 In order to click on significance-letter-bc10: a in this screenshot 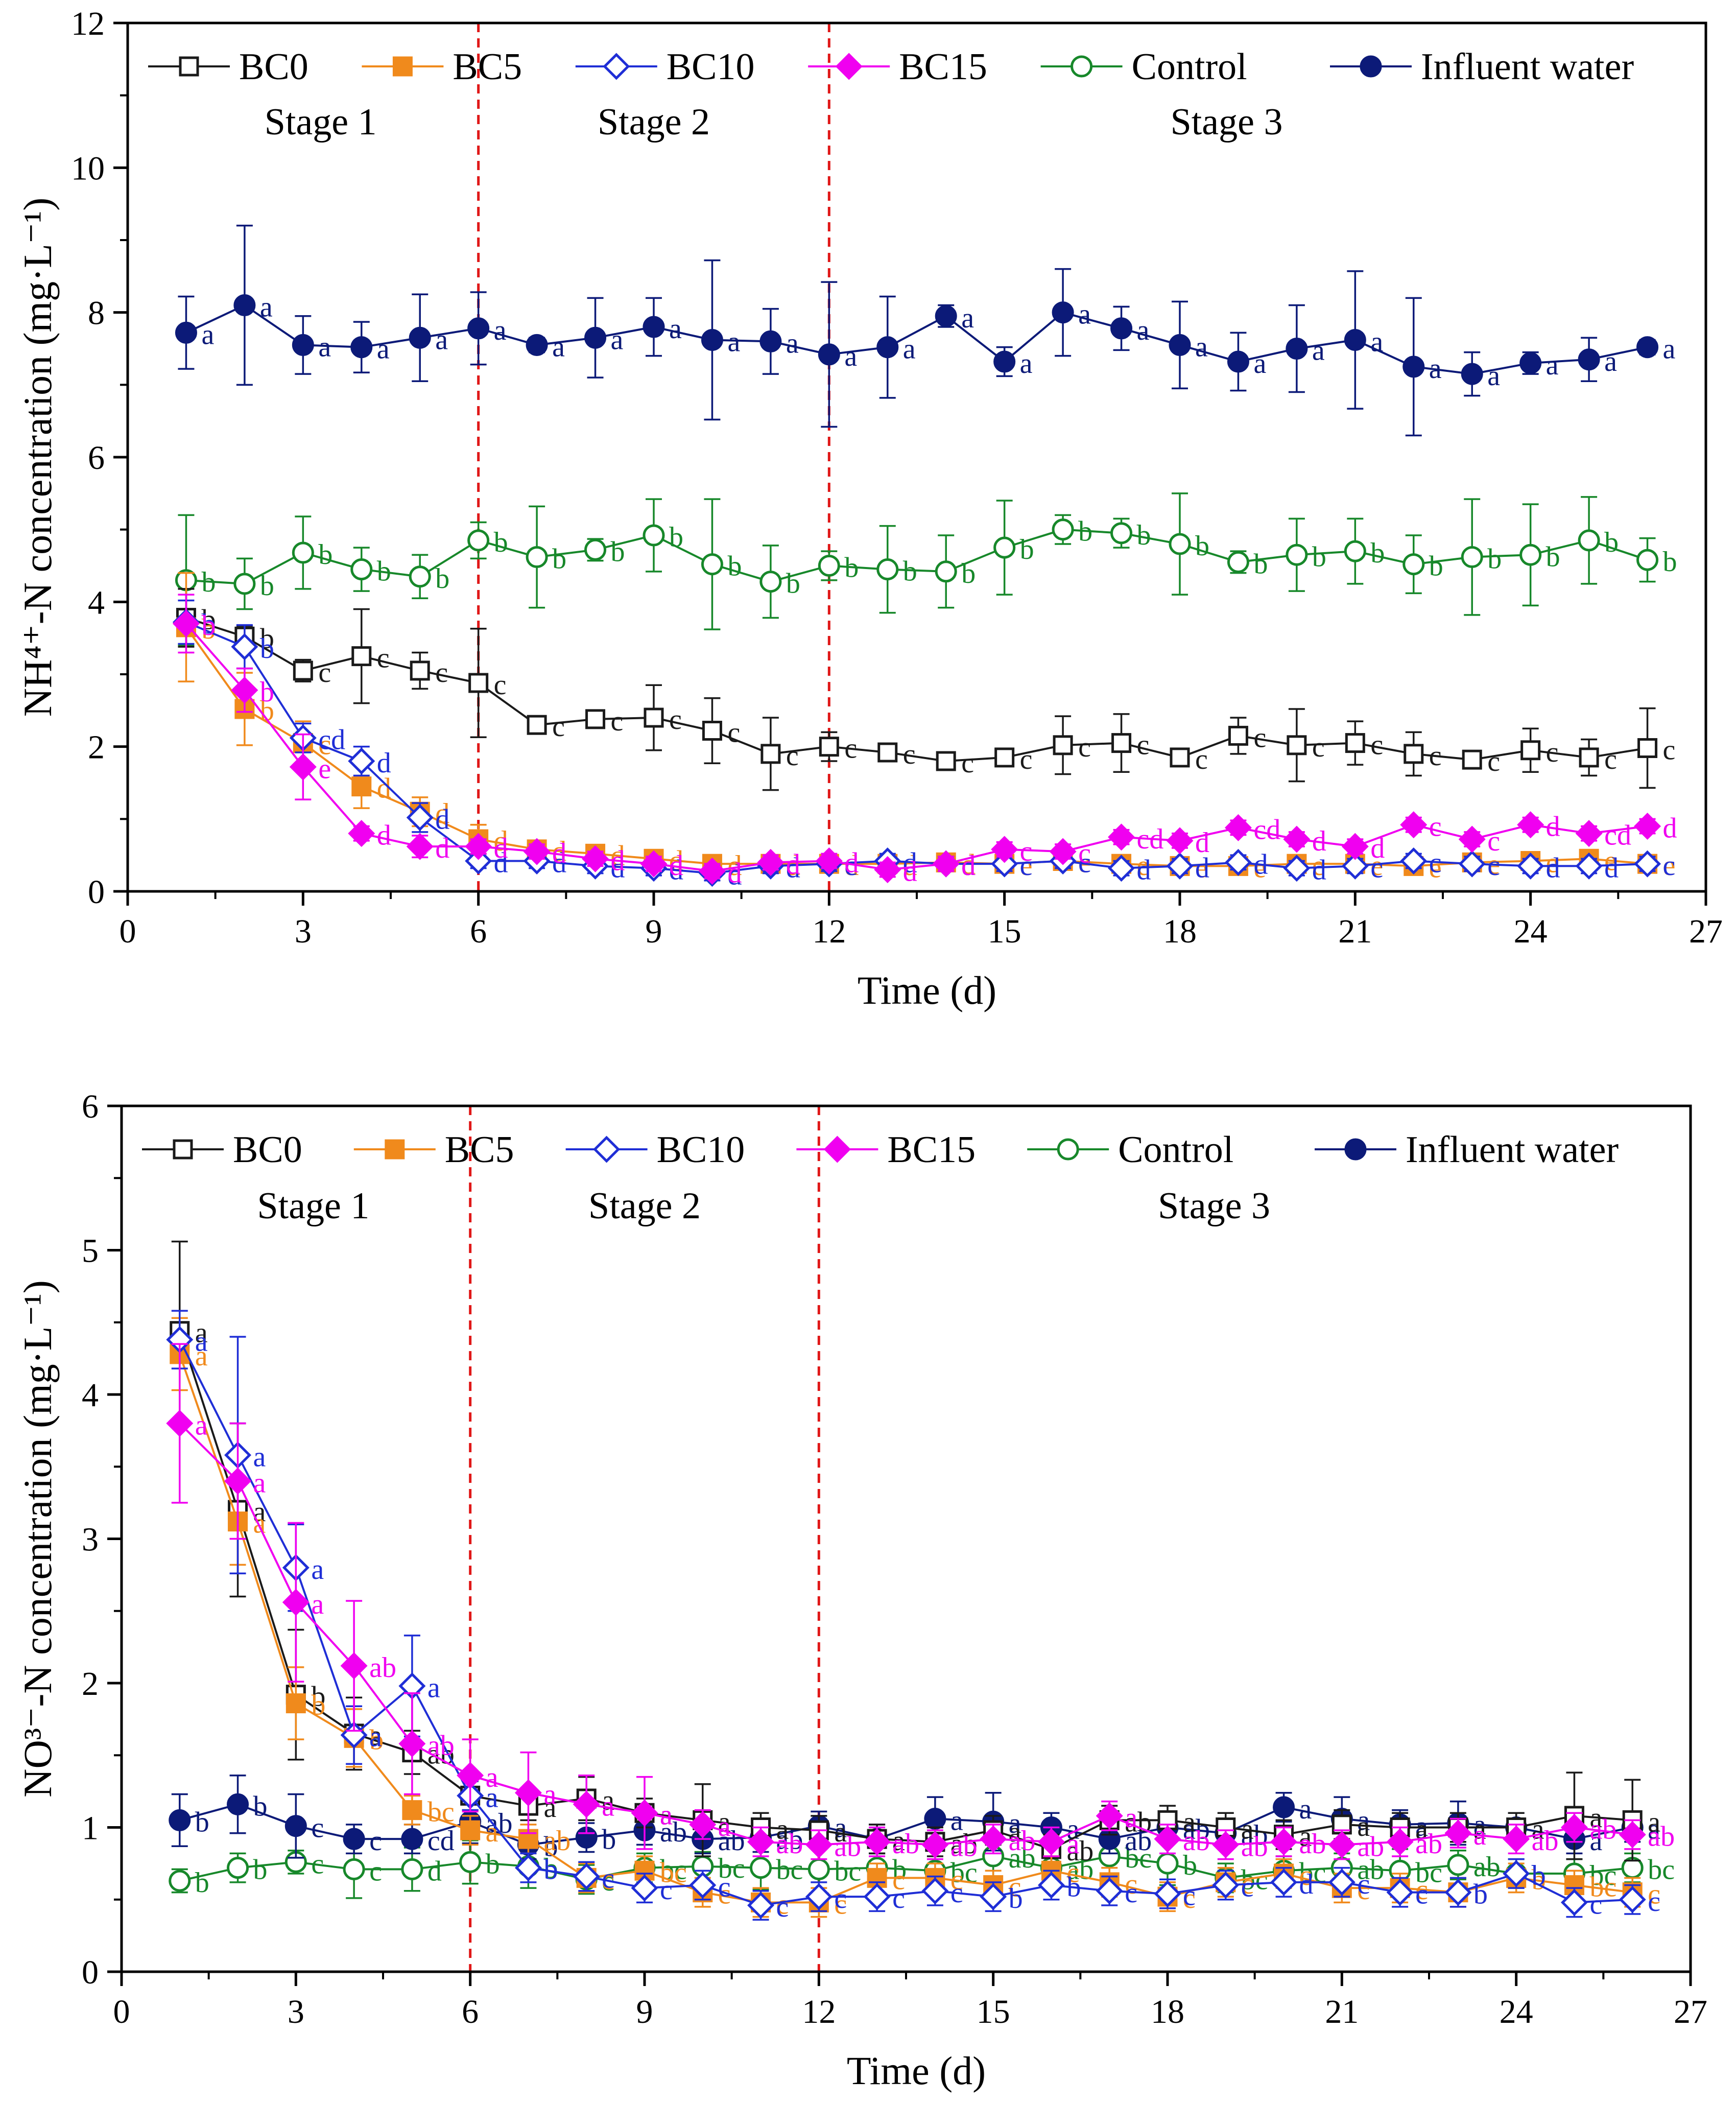, I will do `click(375, 1737)`.